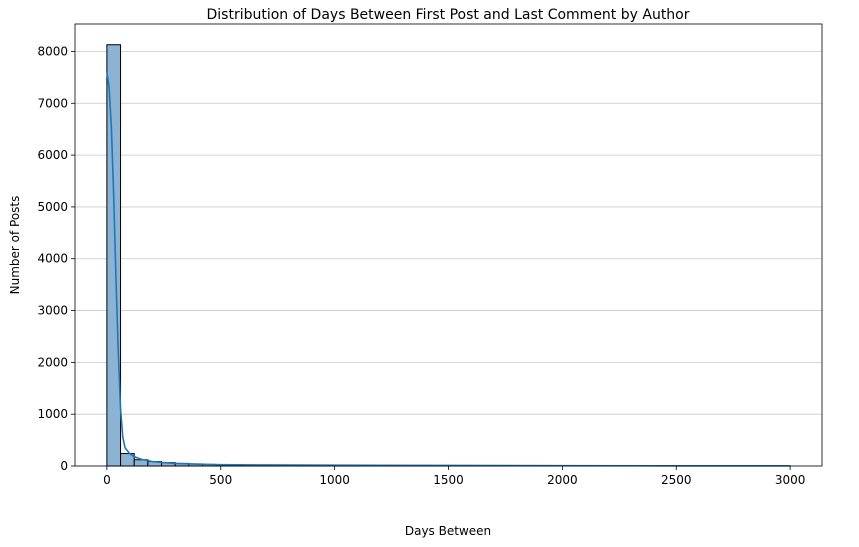 Image resolution: width=859 pixels, height=547 pixels. I want to click on x-tick-label: 1000, so click(334, 480).